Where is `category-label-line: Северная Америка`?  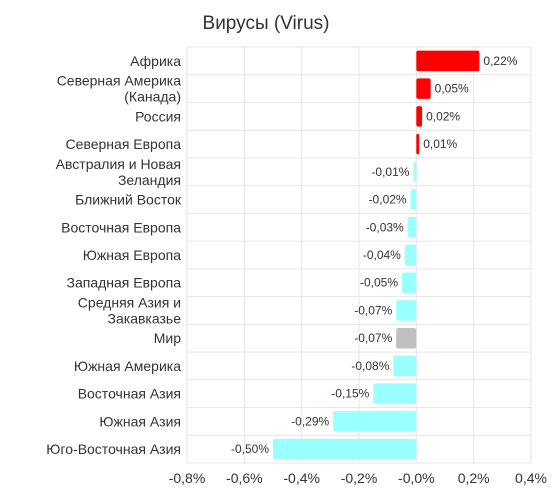 category-label-line: Северная Америка is located at coordinates (119, 81).